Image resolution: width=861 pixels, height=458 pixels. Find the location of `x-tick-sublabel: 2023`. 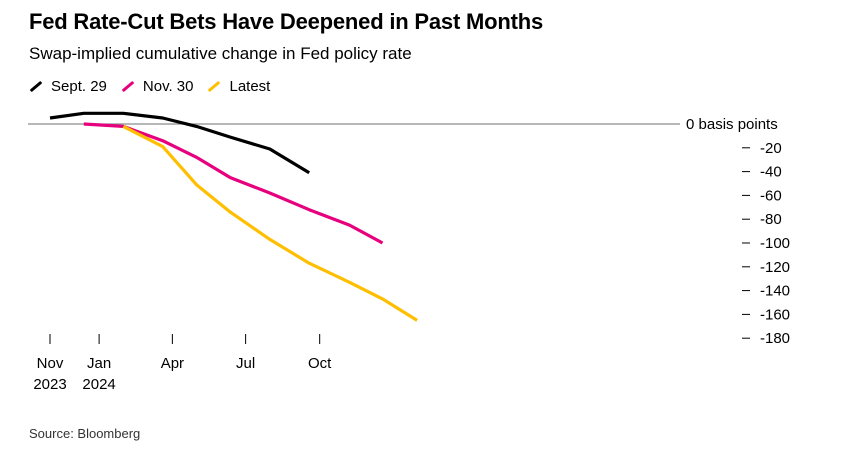

x-tick-sublabel: 2023 is located at coordinates (49, 384).